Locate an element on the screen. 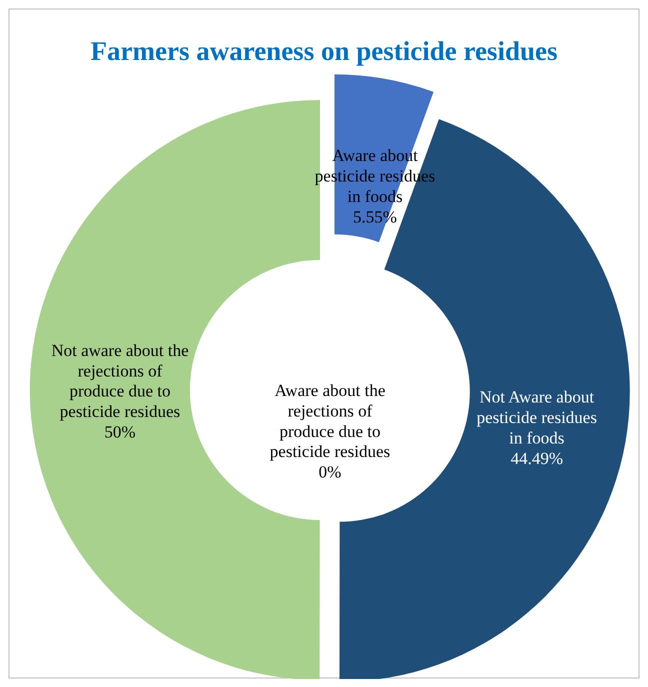 This screenshot has height=687, width=648. chart-title: Farmers awareness on pesticide residues is located at coordinates (324, 51).